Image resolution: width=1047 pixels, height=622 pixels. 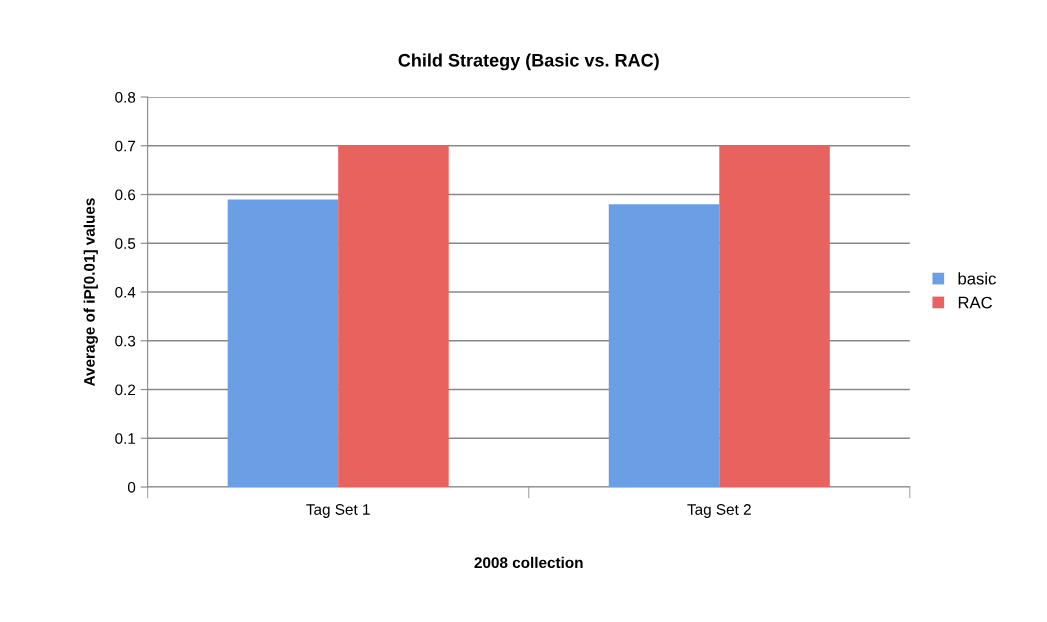 What do you see at coordinates (125, 390) in the screenshot?
I see `y-tick-label: 0.2` at bounding box center [125, 390].